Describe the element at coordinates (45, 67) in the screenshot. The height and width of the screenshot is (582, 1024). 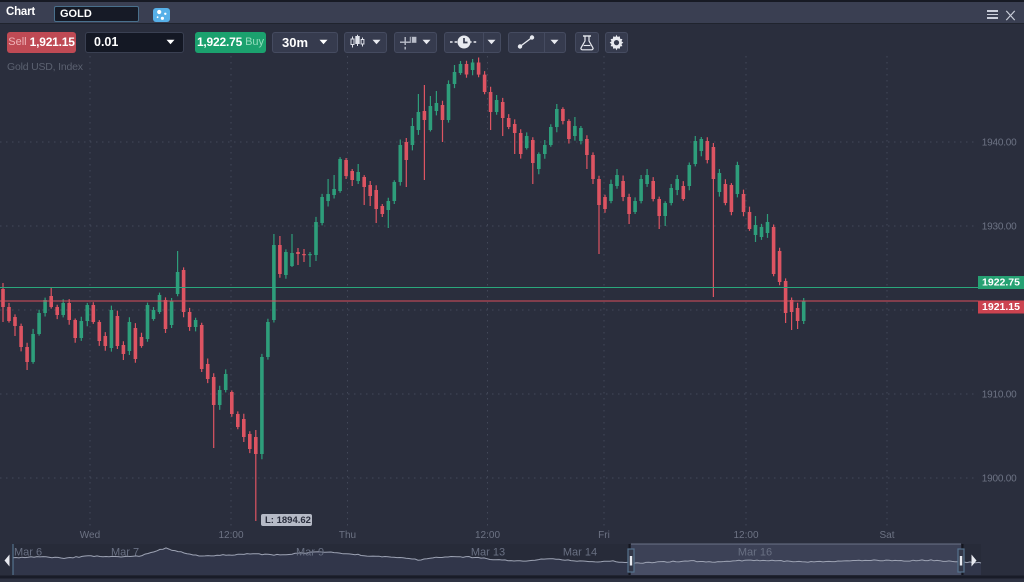
I see `svg-text: Gold USD, Index` at that location.